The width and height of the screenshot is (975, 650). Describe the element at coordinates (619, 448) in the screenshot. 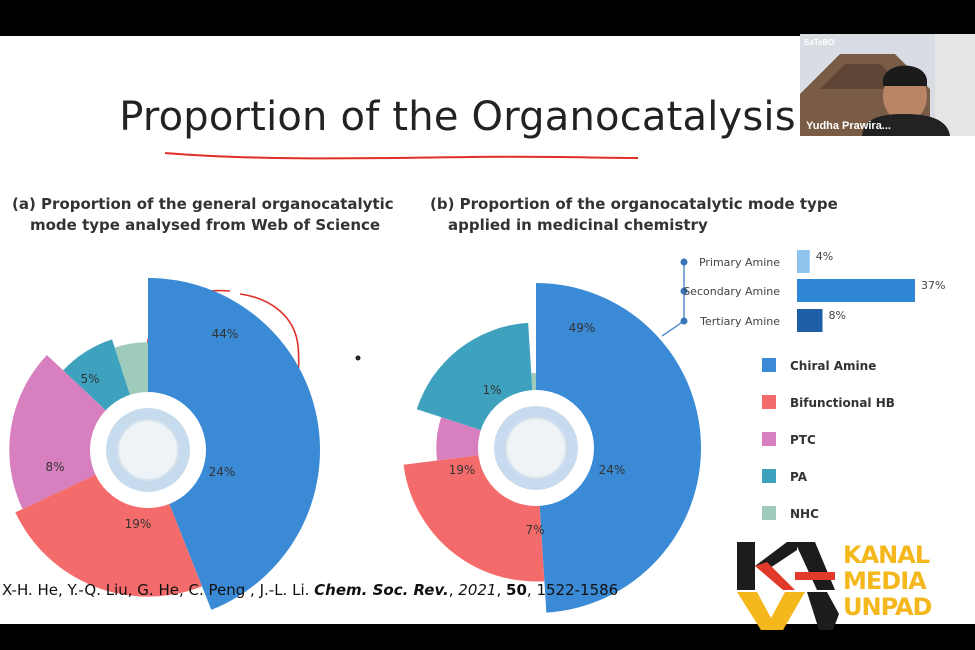

I see `pie-b-slice-chiral-amine` at that location.